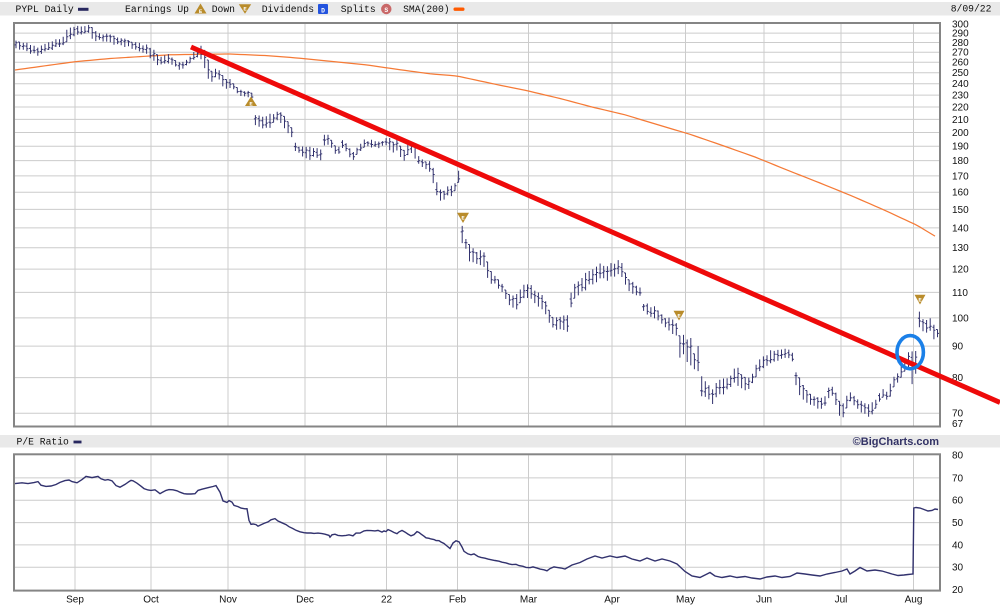  Describe the element at coordinates (960, 293) in the screenshot. I see `svg-text: 110` at that location.